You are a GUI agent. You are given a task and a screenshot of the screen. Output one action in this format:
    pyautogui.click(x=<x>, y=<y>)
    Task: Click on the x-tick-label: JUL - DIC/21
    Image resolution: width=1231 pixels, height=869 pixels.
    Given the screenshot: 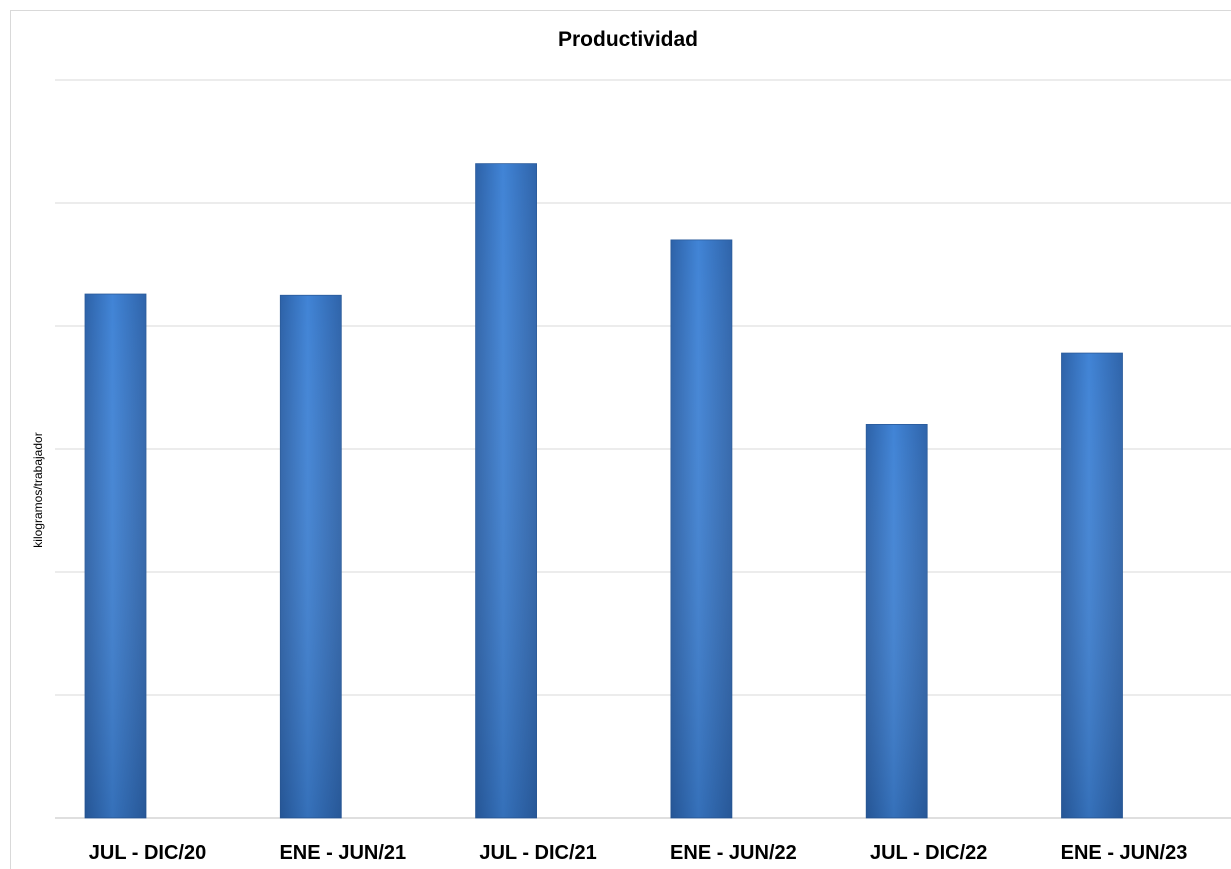 What is the action you would take?
    pyautogui.click(x=537, y=853)
    